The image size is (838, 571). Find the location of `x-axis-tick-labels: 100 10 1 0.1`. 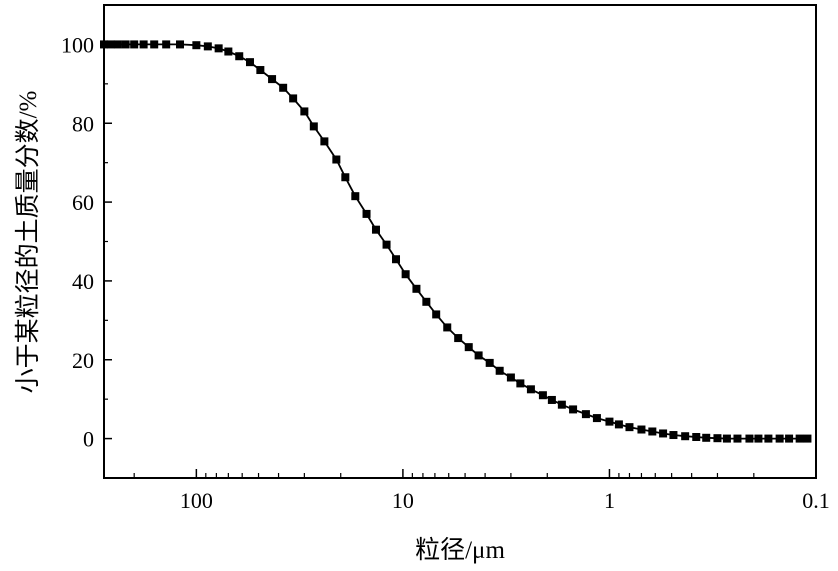

x-axis-tick-labels: 100 10 1 0.1 is located at coordinates (505, 500).